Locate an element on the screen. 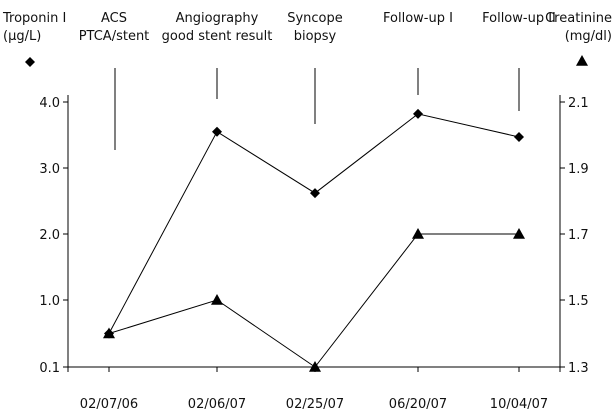 The width and height of the screenshot is (615, 413). left-axis-title: Troponin I is located at coordinates (34, 18).